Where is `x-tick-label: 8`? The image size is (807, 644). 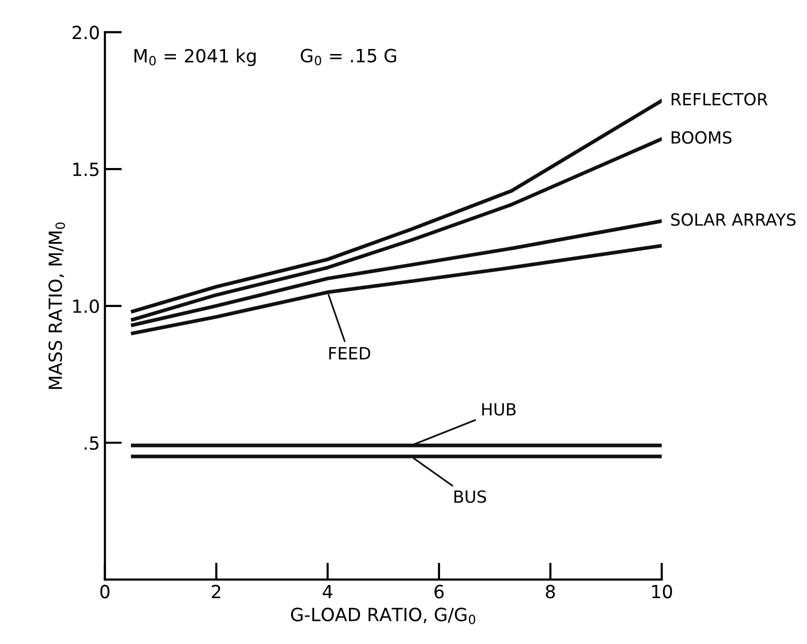 x-tick-label: 8 is located at coordinates (550, 591).